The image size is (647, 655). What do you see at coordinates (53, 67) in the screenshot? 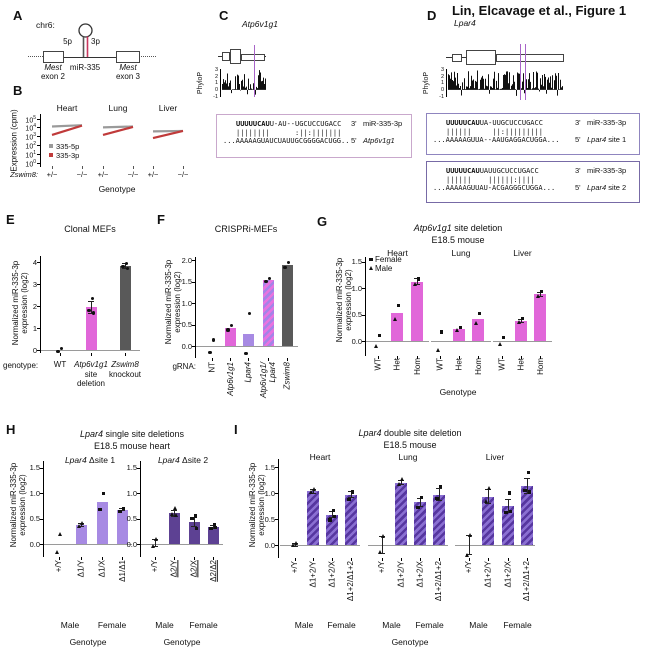
I see `exon2-gene-label: Mest` at bounding box center [53, 67].